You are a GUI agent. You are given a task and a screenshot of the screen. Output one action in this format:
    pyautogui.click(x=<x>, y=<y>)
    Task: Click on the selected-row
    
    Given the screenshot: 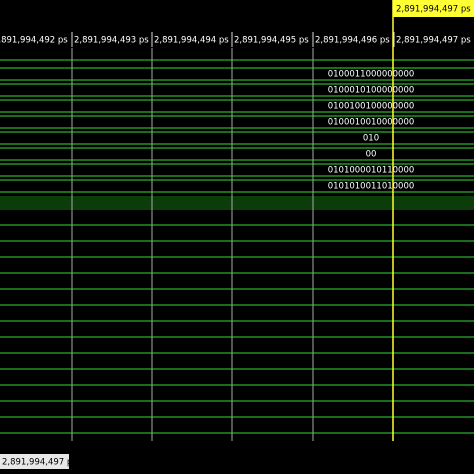 What is the action you would take?
    pyautogui.click(x=237, y=203)
    